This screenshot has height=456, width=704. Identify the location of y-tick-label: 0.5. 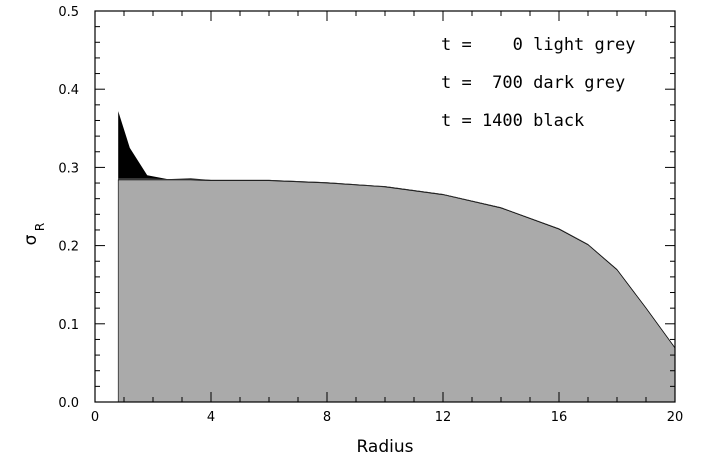
(68, 12).